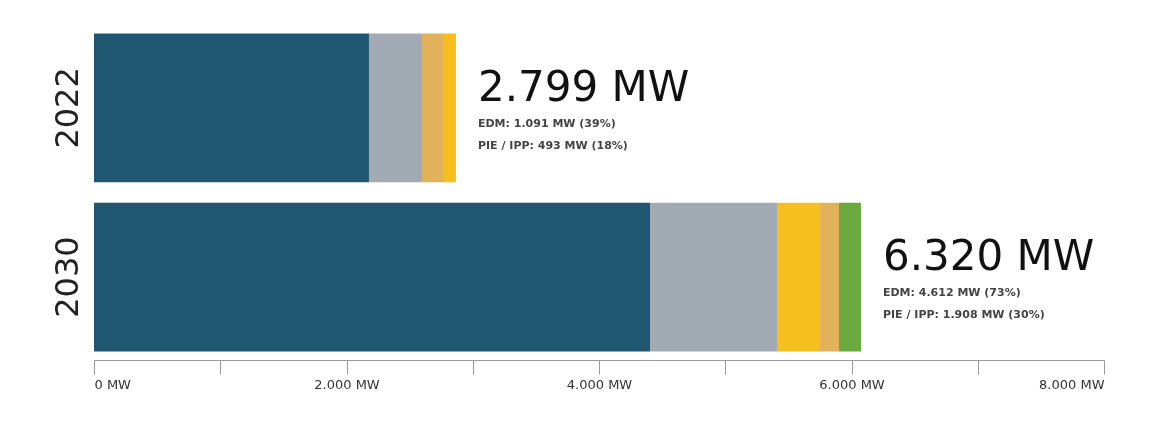 This screenshot has height=440, width=1165. What do you see at coordinates (951, 293) in the screenshot?
I see `annotation: EDM: 4.612 MW (73%)` at bounding box center [951, 293].